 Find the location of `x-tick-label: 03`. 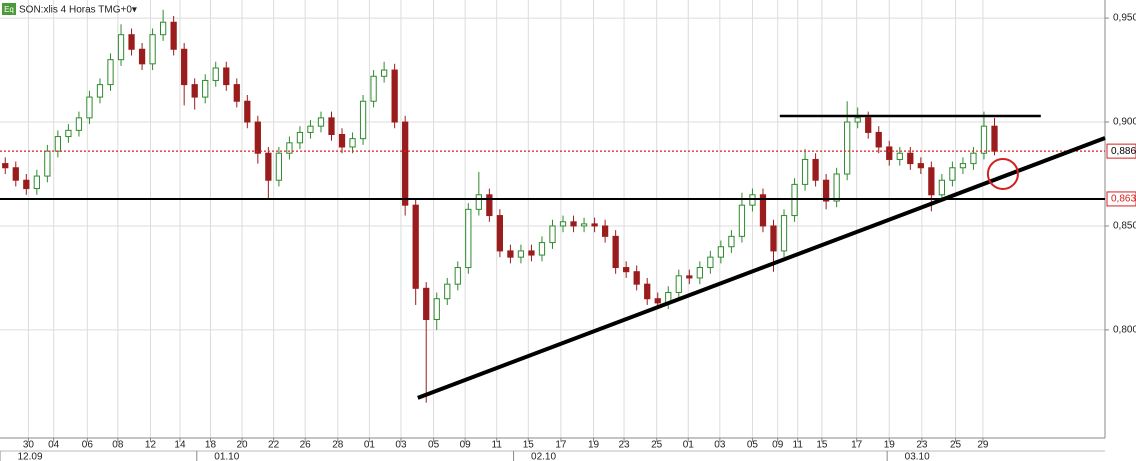

x-tick-label: 03 is located at coordinates (720, 445).